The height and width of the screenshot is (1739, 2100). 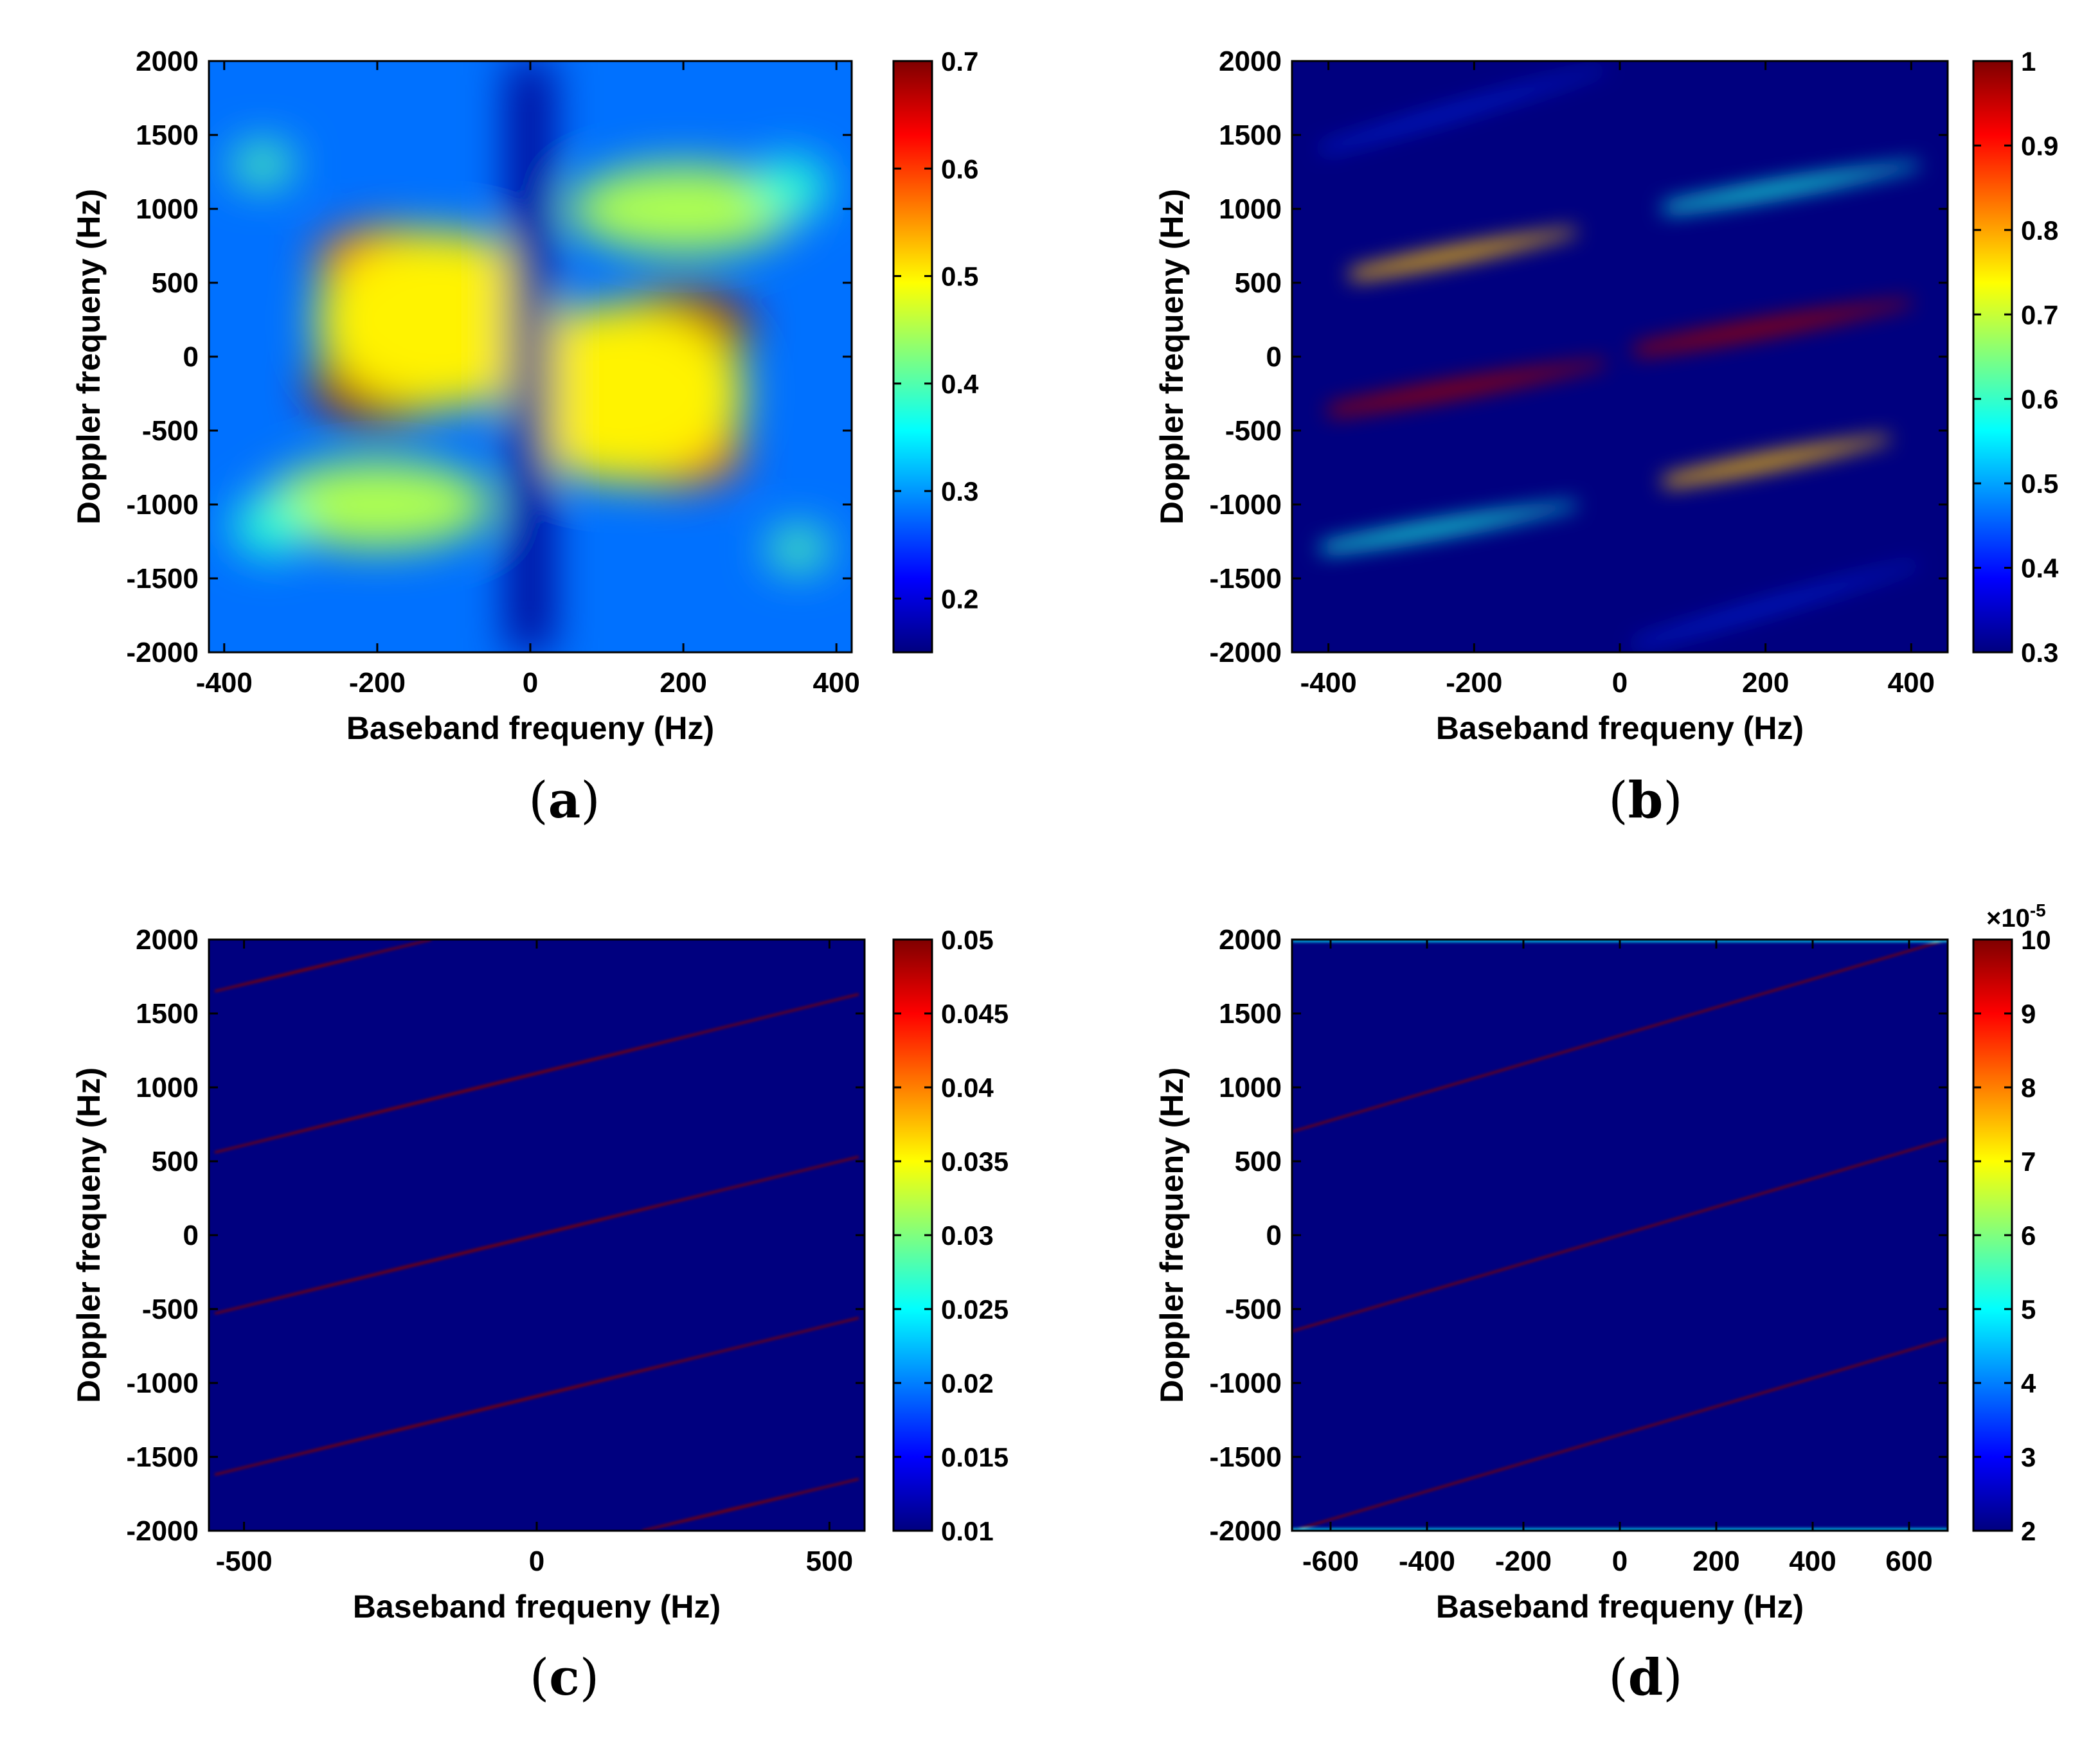 What do you see at coordinates (2028, 1088) in the screenshot?
I see `colorbar-tick-label-d: 8` at bounding box center [2028, 1088].